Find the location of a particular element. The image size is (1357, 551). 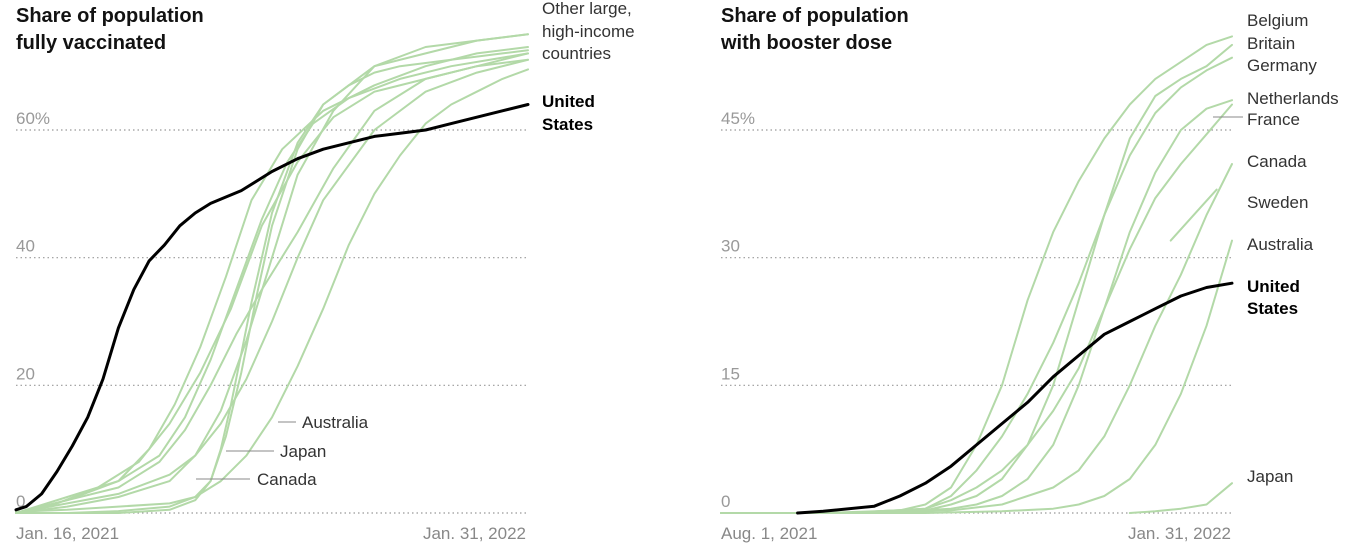

peer-label-line-2: high-income is located at coordinates (588, 31).